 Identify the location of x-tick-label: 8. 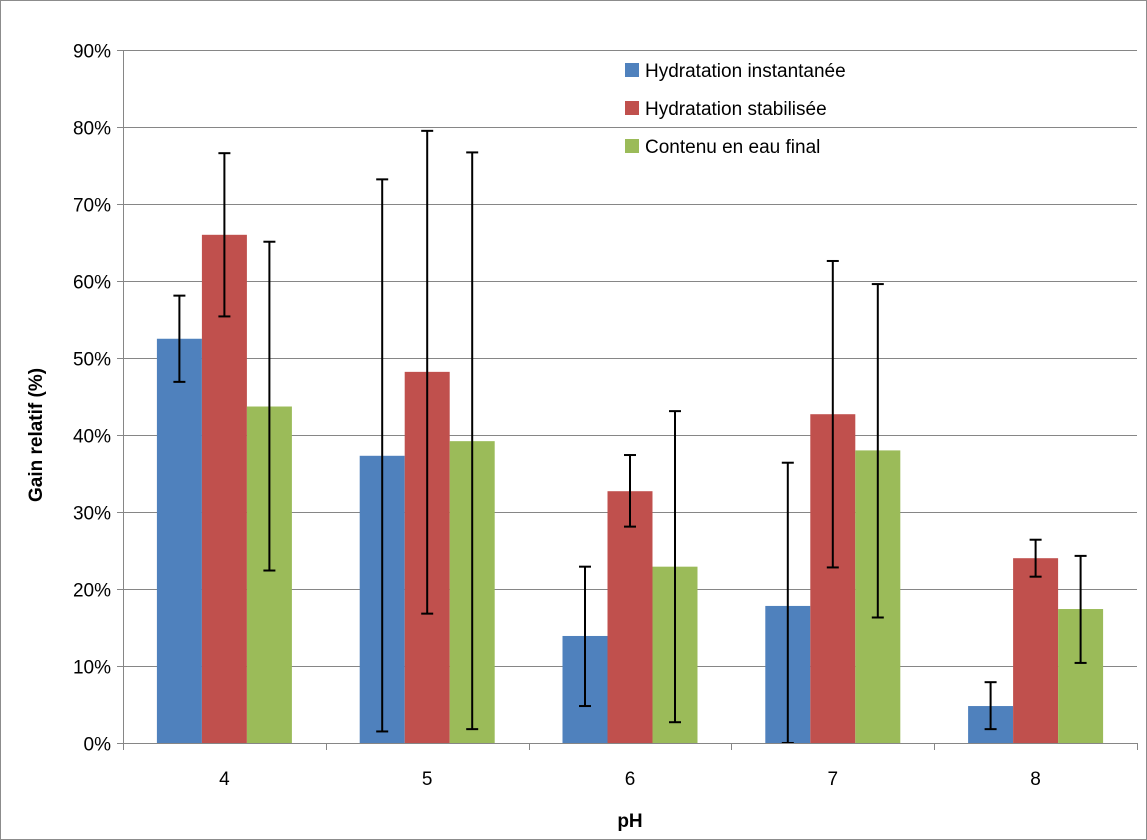
(1035, 779).